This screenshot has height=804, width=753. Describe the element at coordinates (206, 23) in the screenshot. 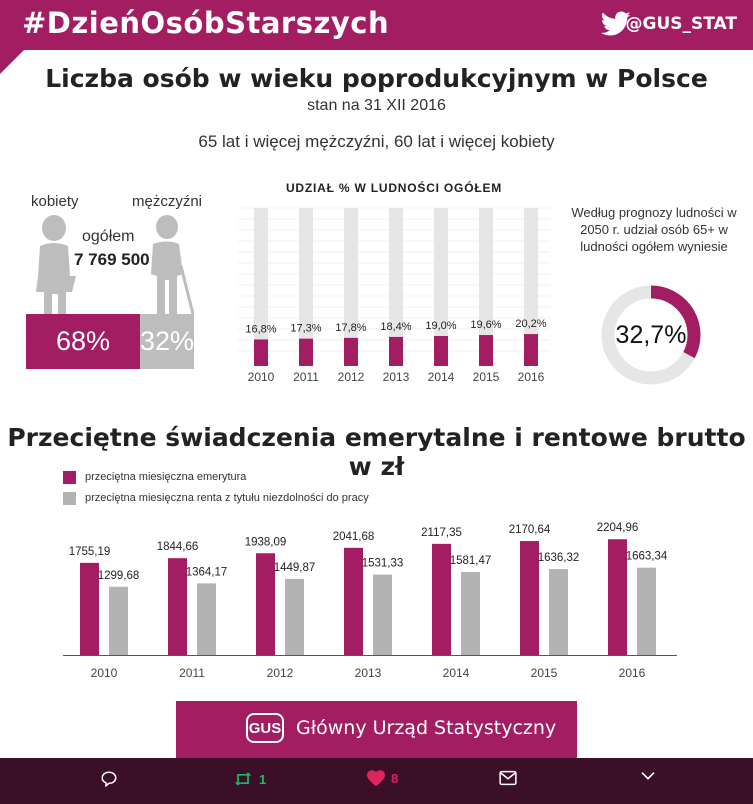

I see `hashtag-title: #DzieńOsóbStarszych` at that location.